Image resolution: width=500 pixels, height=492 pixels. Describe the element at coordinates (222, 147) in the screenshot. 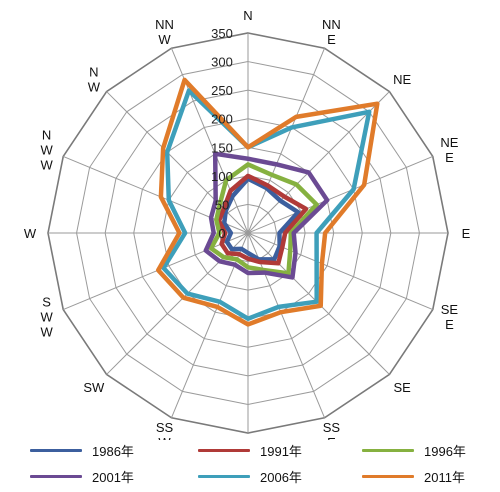

I see `radial-tick-label: 150` at that location.